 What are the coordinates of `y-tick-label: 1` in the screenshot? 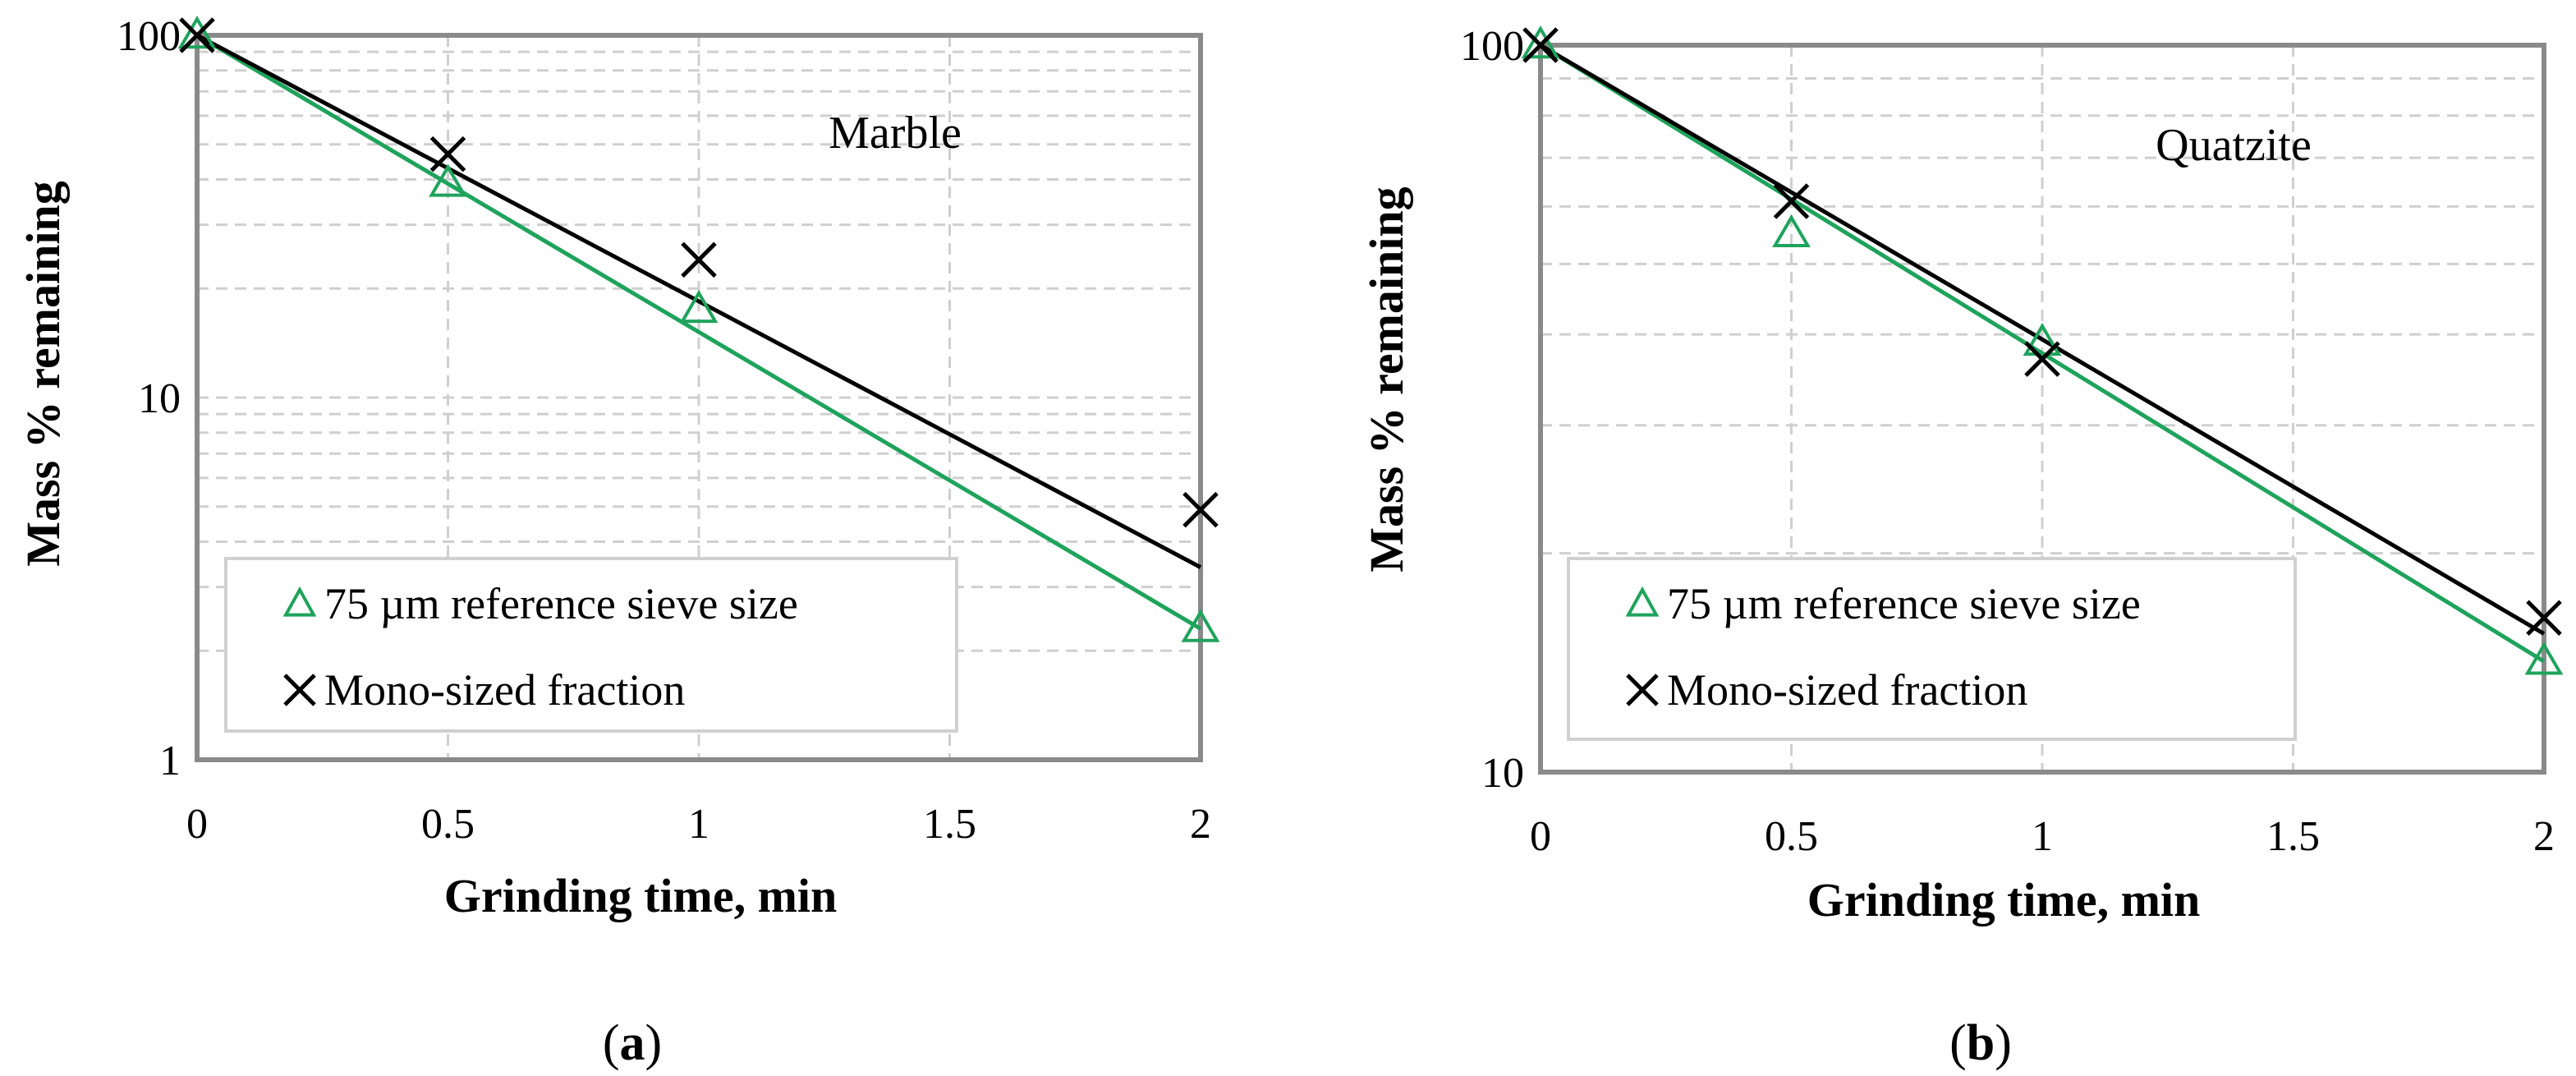 It's located at (170, 761).